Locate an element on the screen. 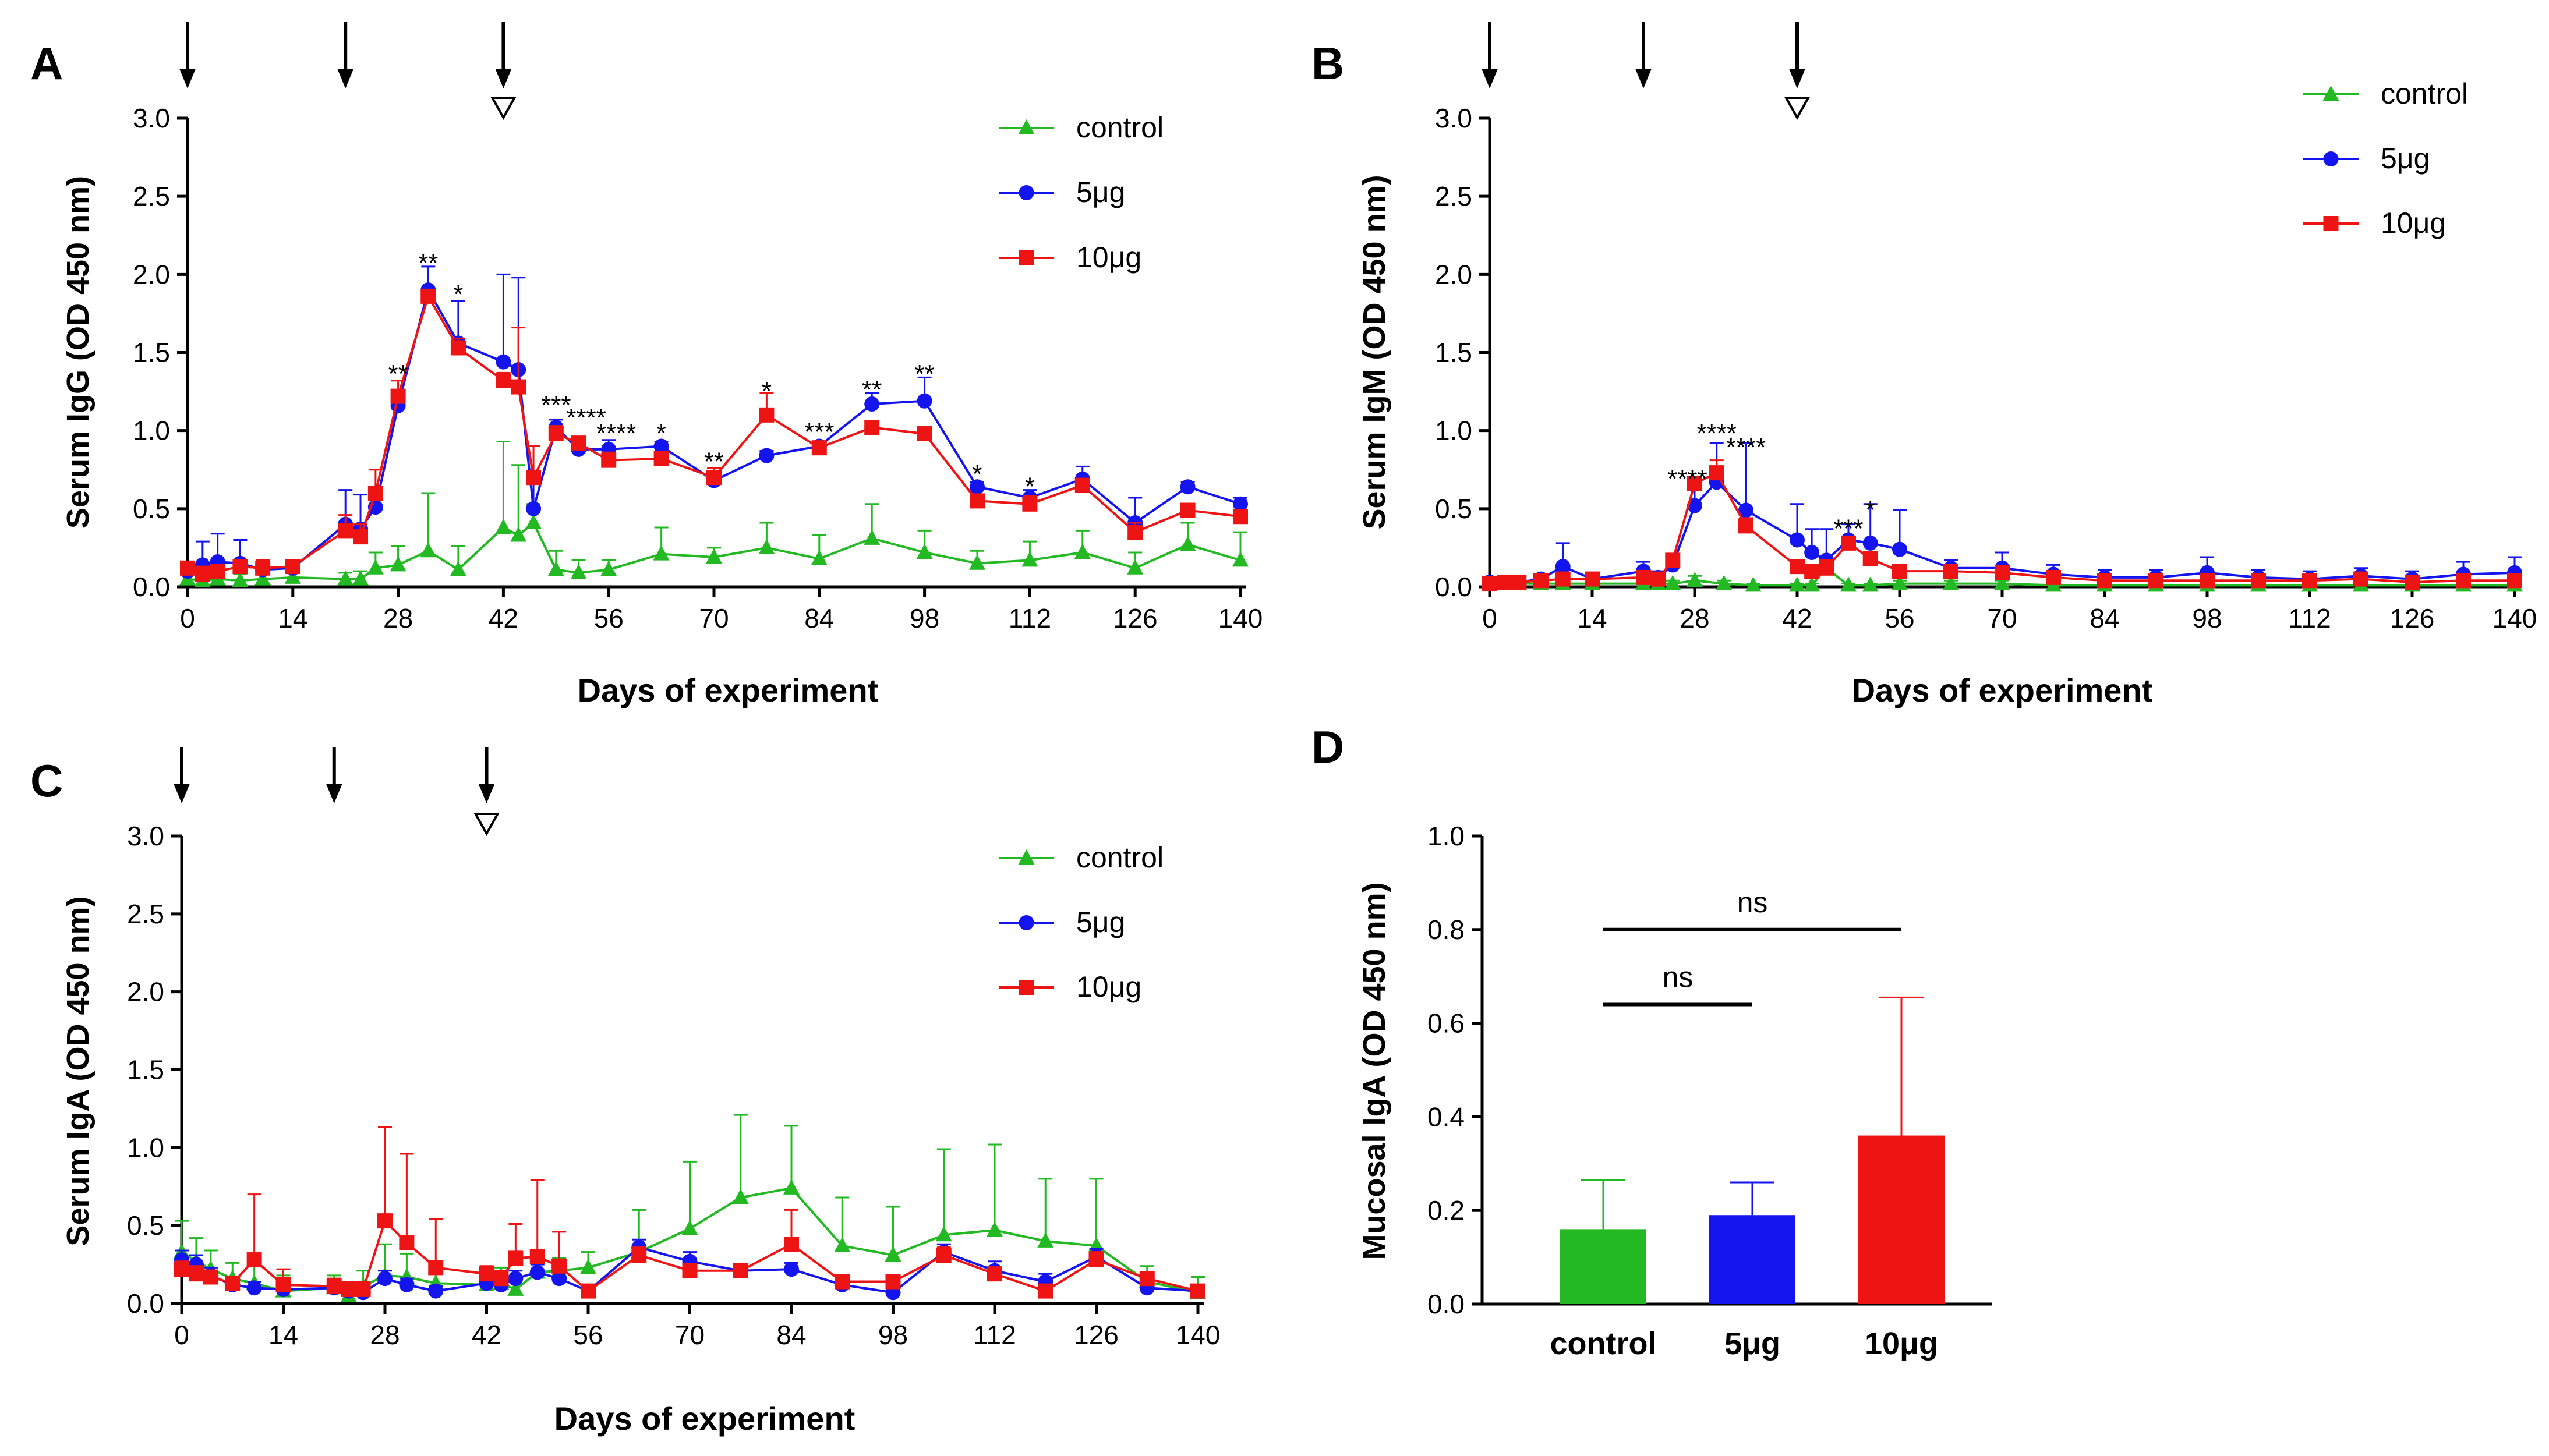 The width and height of the screenshot is (2549, 1456). x-tick-label: 126 is located at coordinates (1135, 618).